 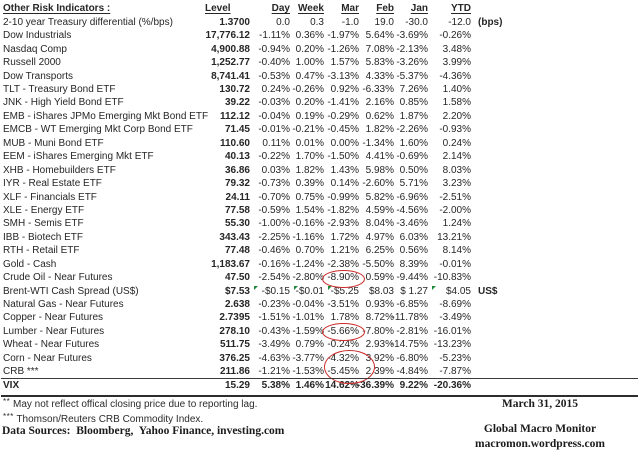 I want to click on cell-feb: 5.83%, so click(x=379, y=63).